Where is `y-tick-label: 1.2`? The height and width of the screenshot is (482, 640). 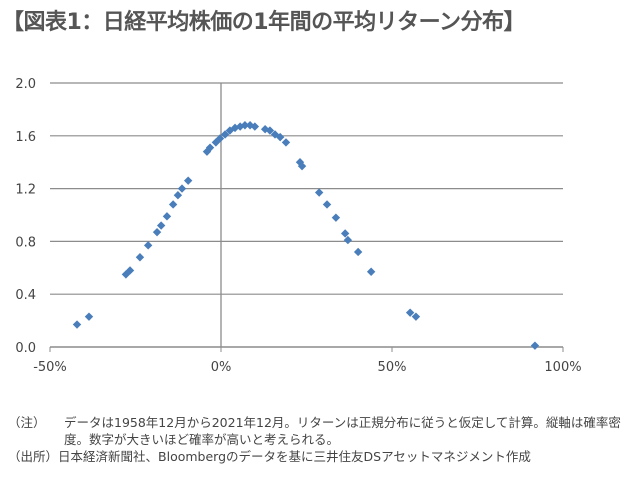
y-tick-label: 1.2 is located at coordinates (25, 190).